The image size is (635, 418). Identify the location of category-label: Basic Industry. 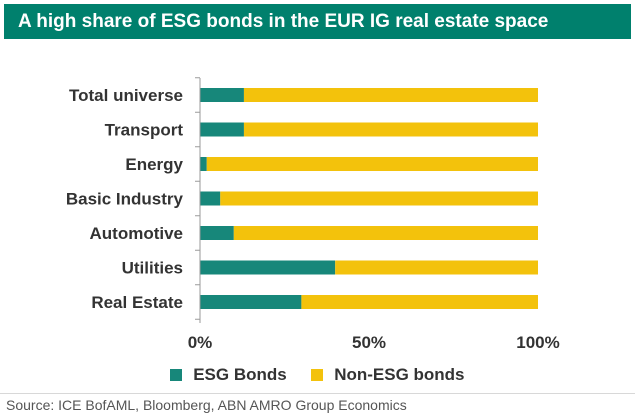
(125, 199).